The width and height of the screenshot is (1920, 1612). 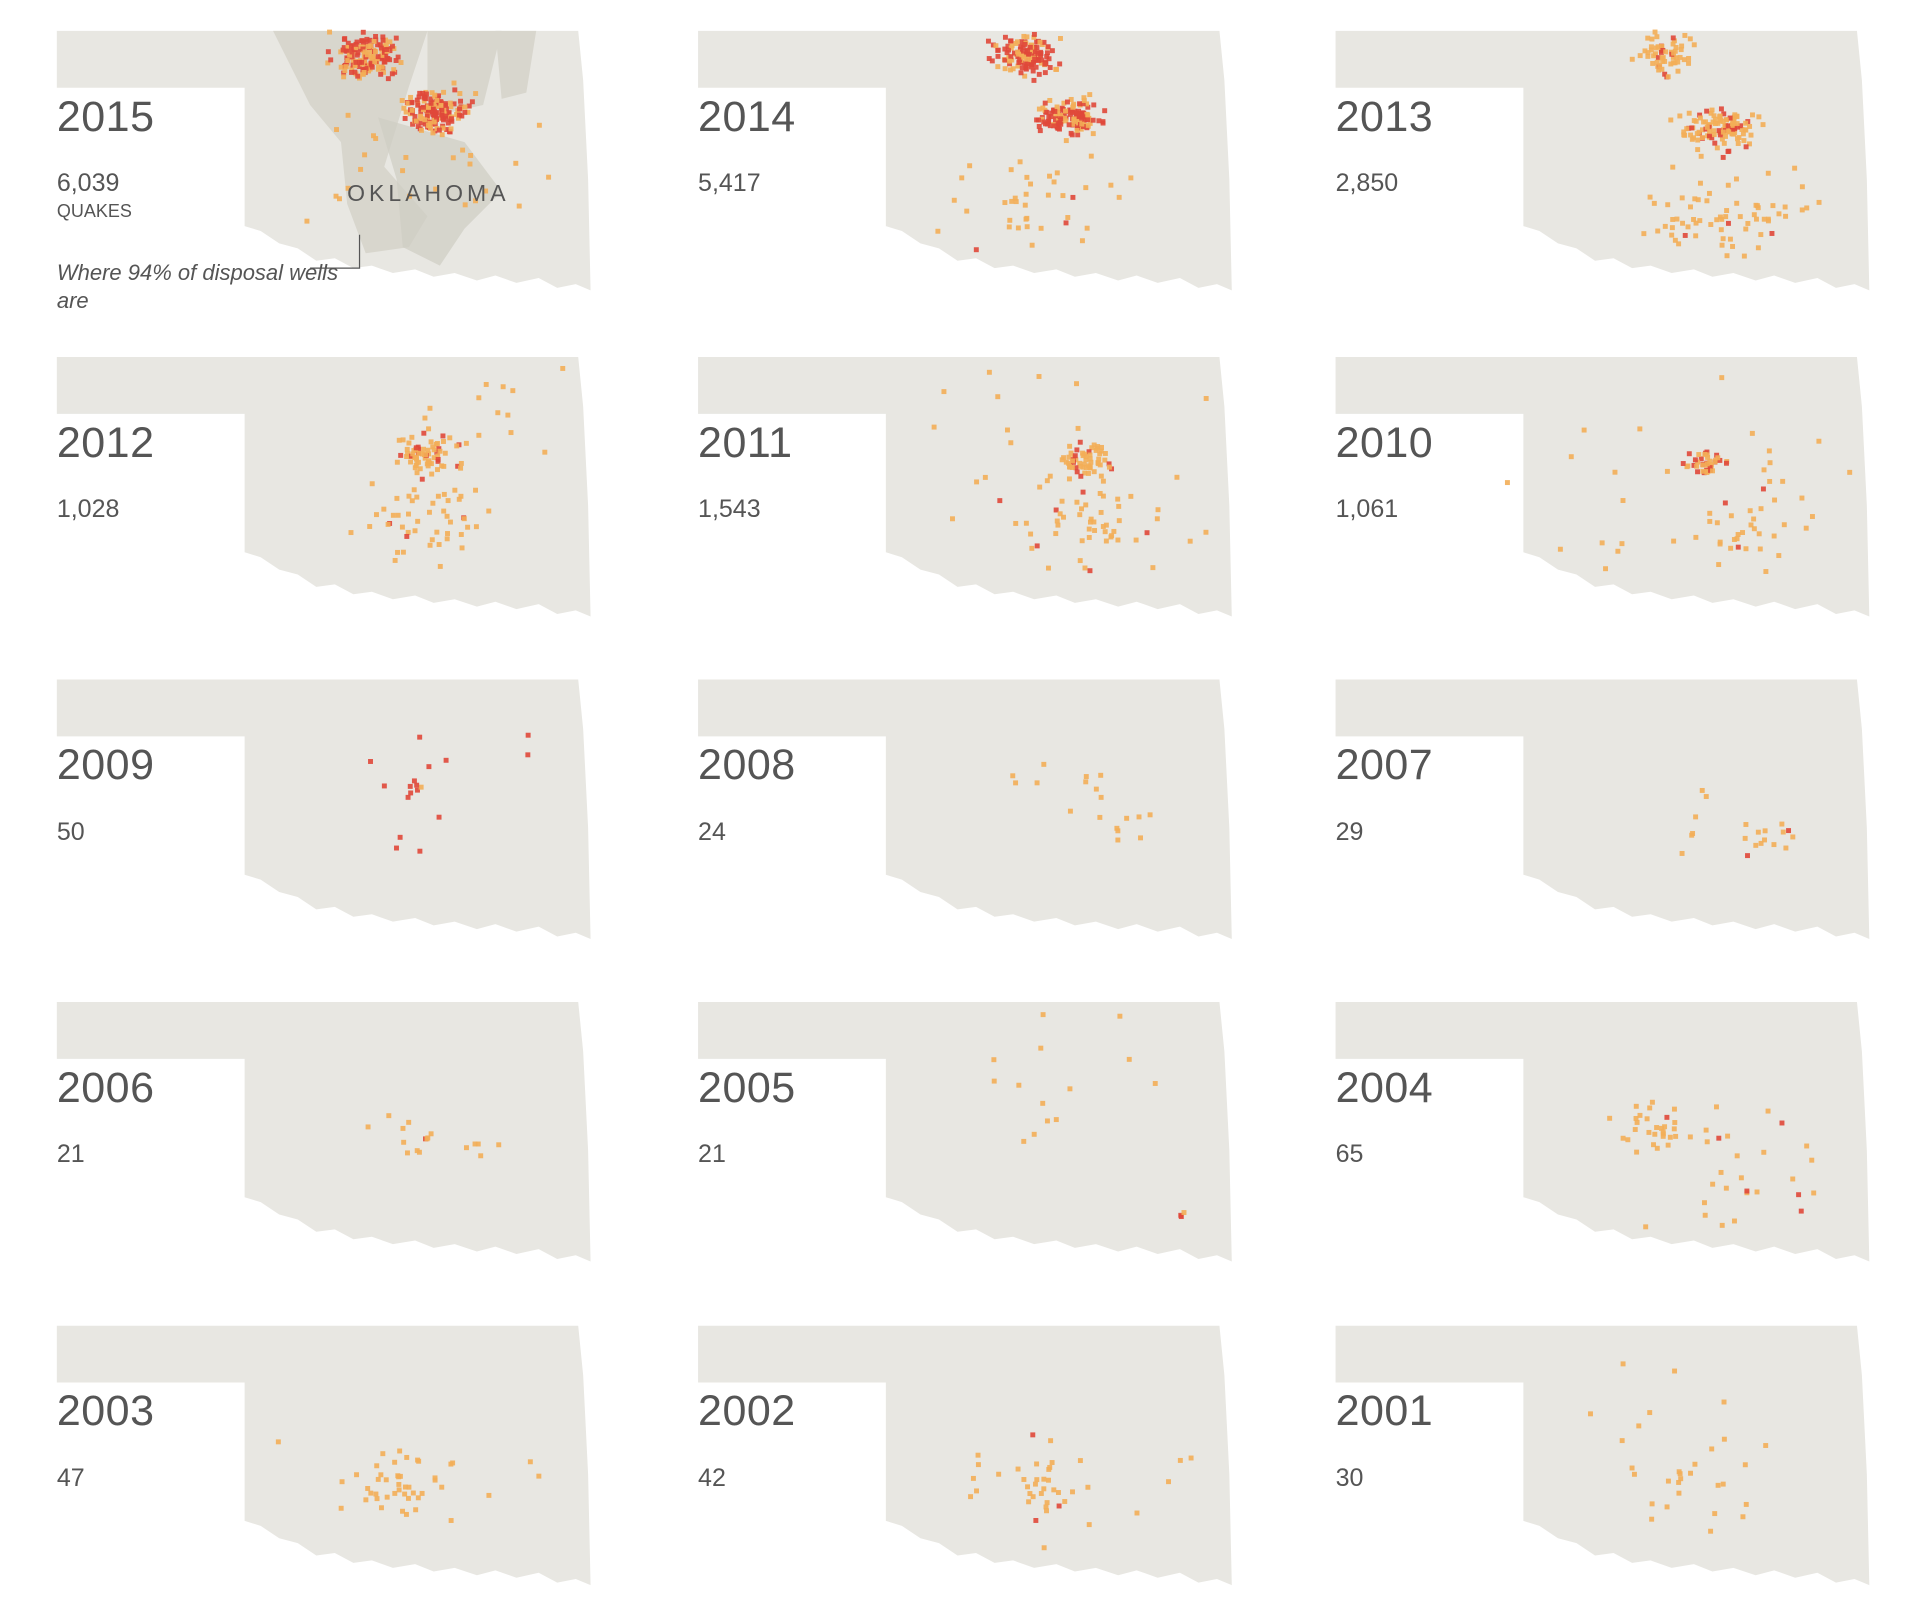 What do you see at coordinates (1602, 160) in the screenshot?
I see `state-shape` at bounding box center [1602, 160].